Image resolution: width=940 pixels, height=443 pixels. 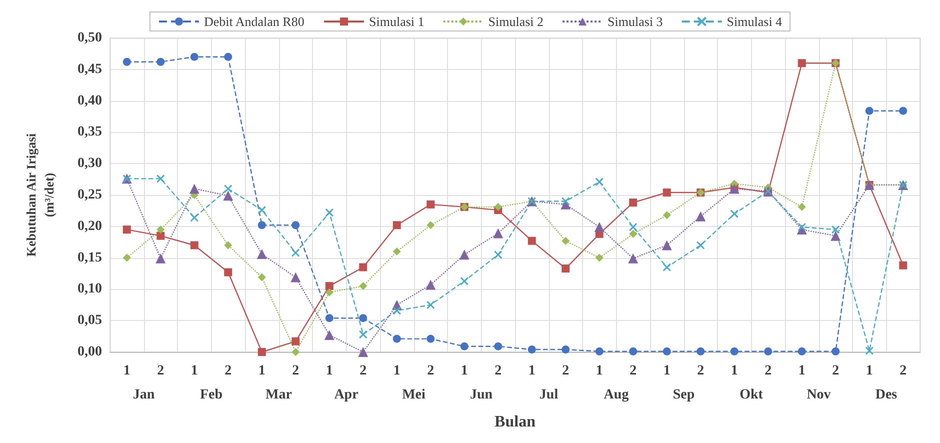 I want to click on y-tick-label: 0,45, so click(x=90, y=69).